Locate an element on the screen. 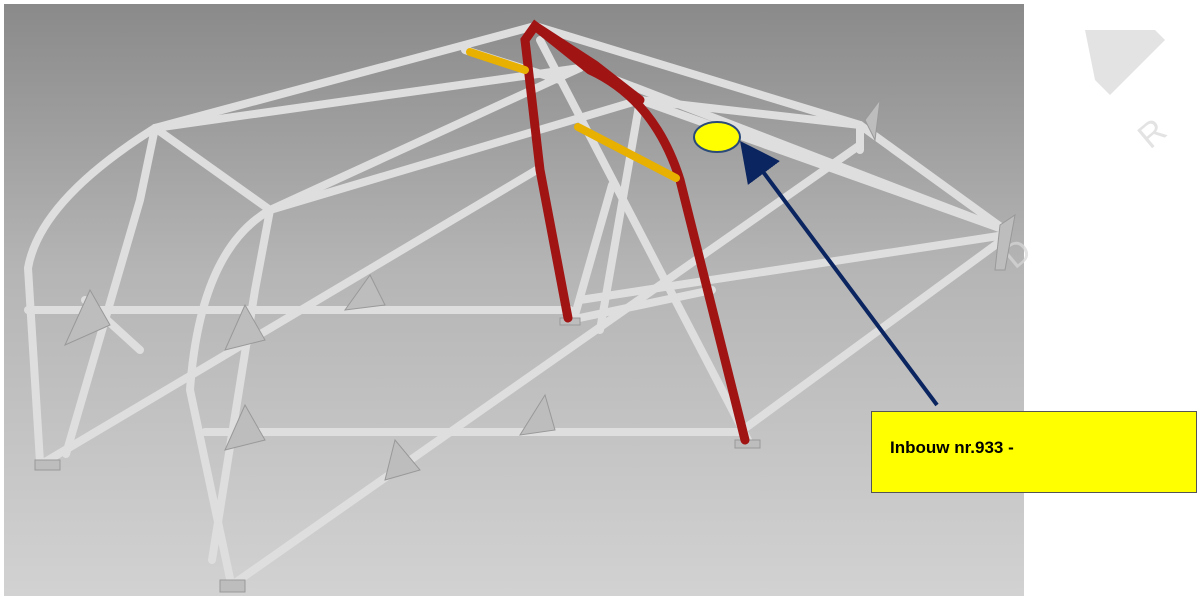 This screenshot has width=1200, height=597. callout-arrow is located at coordinates (839, 273).